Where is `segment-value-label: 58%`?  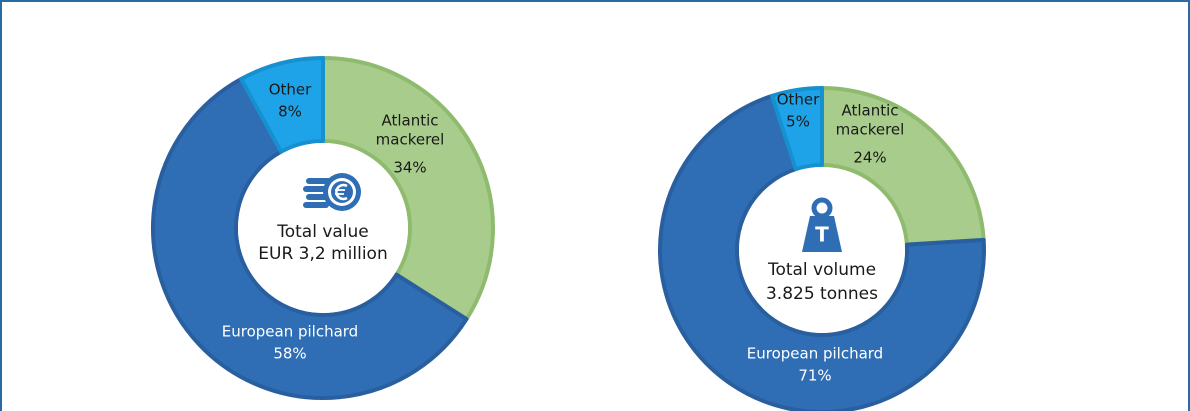
segment-value-label: 58% is located at coordinates (289, 354).